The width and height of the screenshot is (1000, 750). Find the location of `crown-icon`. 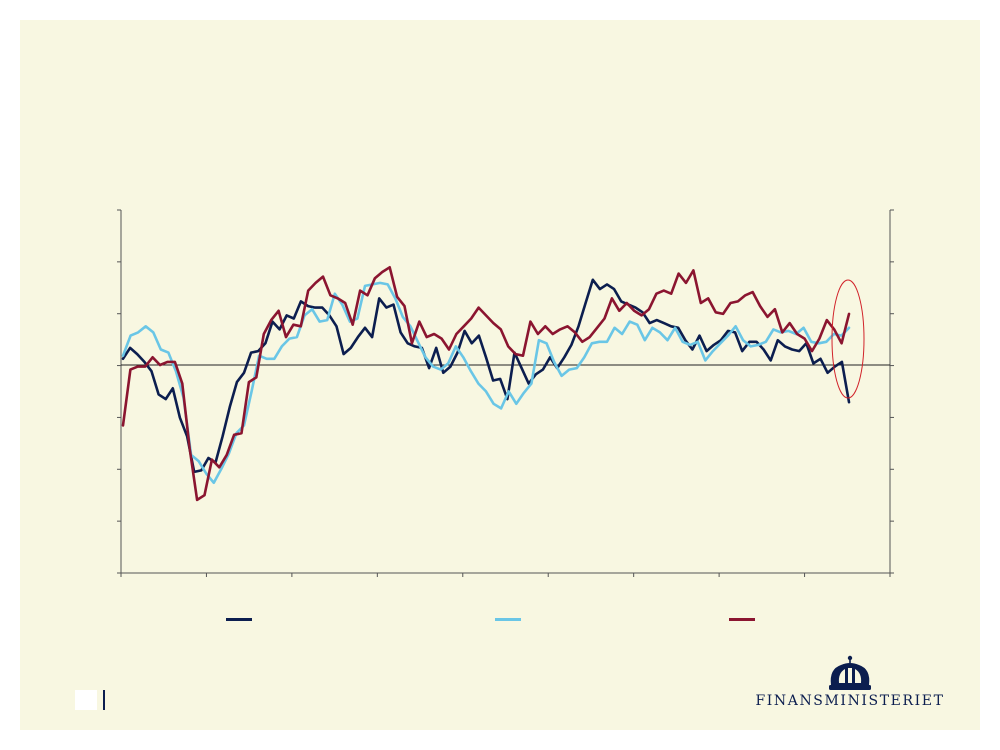

crown-icon is located at coordinates (850, 672).